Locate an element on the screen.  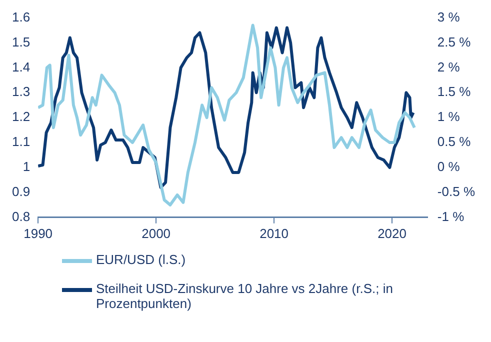
legend-label: EUR/USD (l.S.) is located at coordinates (141, 259).